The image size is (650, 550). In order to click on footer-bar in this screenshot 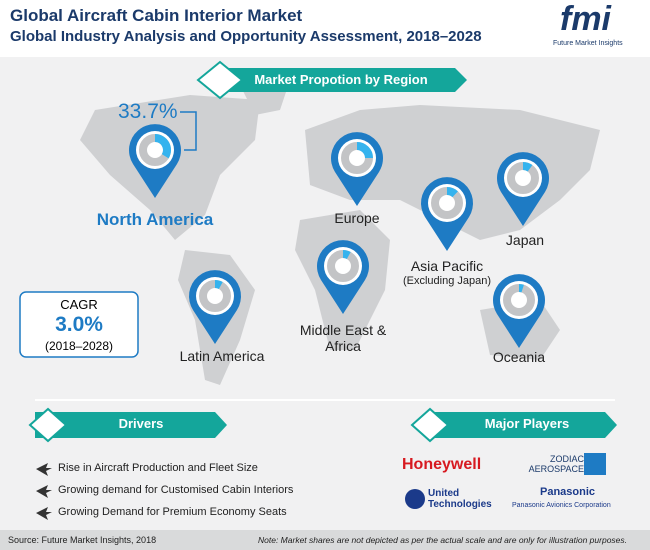, I will do `click(325, 540)`.